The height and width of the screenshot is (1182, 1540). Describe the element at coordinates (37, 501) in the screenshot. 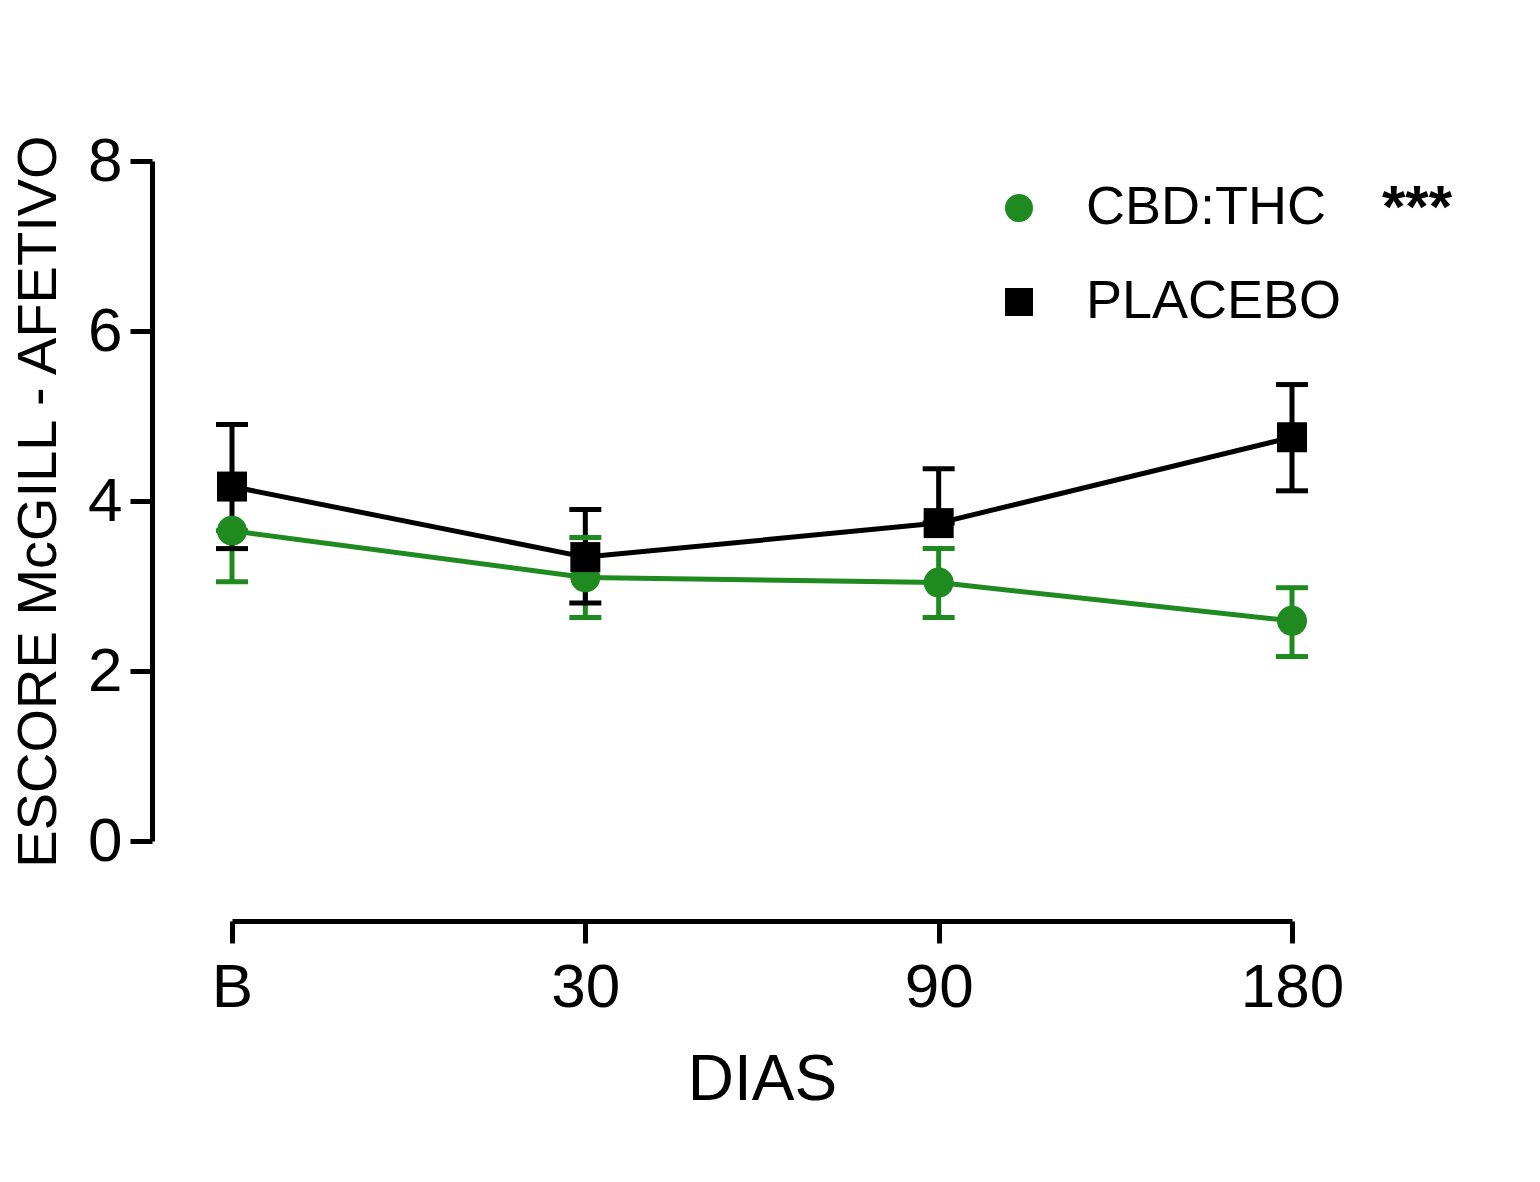

I see `y-axis-title: ESCORE McGILL - AFETIVO` at that location.